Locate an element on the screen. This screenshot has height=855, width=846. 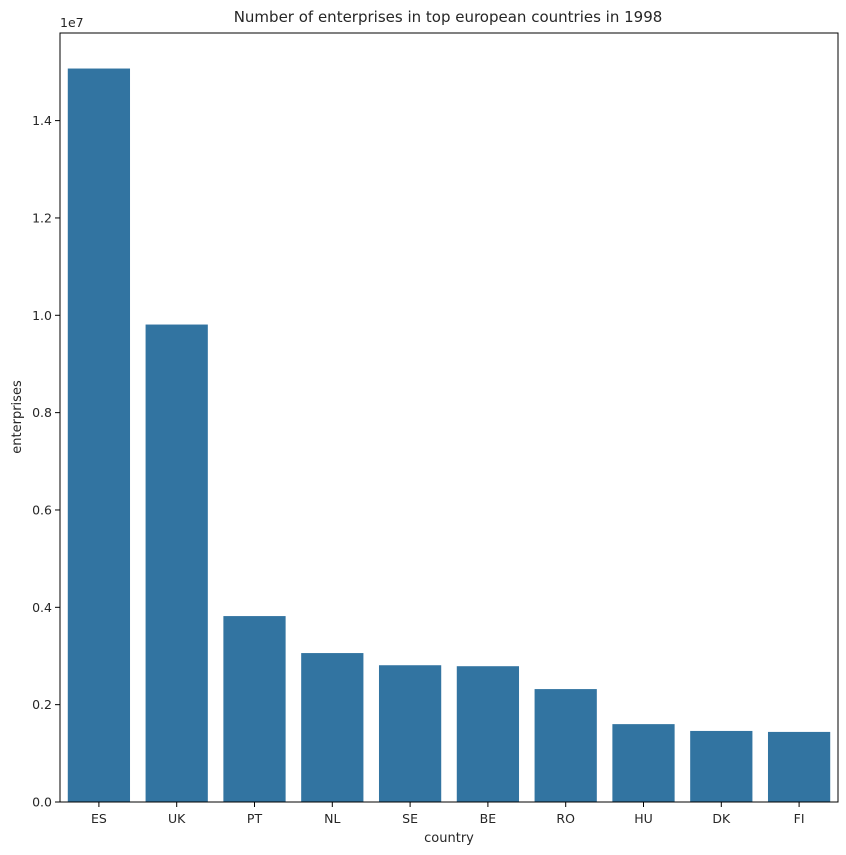
bar-fi is located at coordinates (799, 766).